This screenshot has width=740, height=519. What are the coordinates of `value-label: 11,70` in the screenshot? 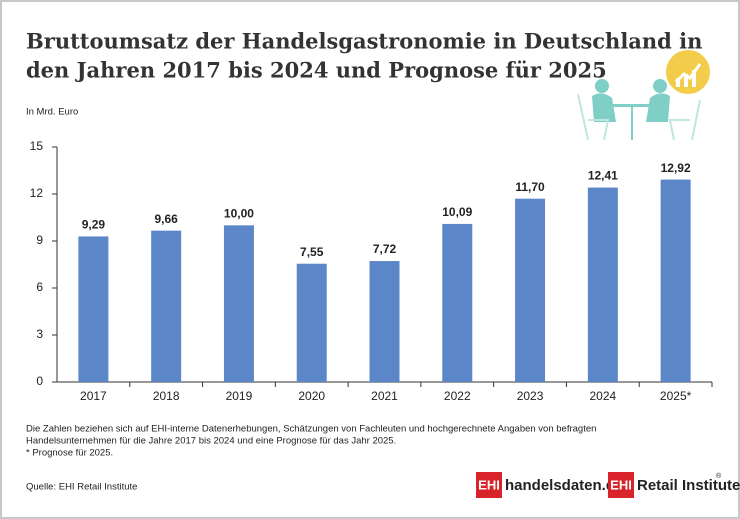 It's located at (530, 187).